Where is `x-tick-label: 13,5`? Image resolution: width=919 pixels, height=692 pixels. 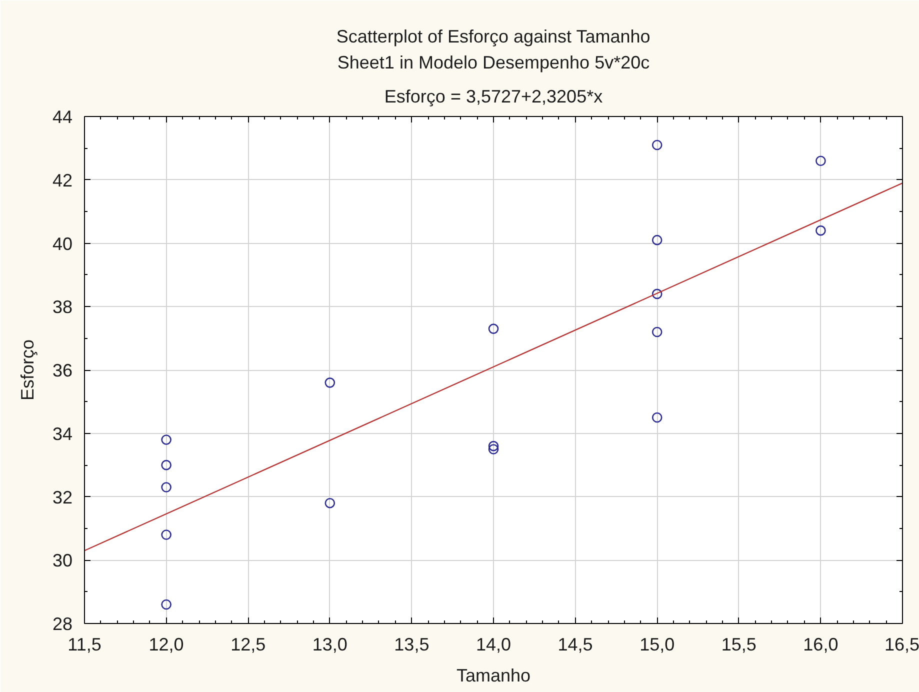
x-tick-label: 13,5 is located at coordinates (412, 644).